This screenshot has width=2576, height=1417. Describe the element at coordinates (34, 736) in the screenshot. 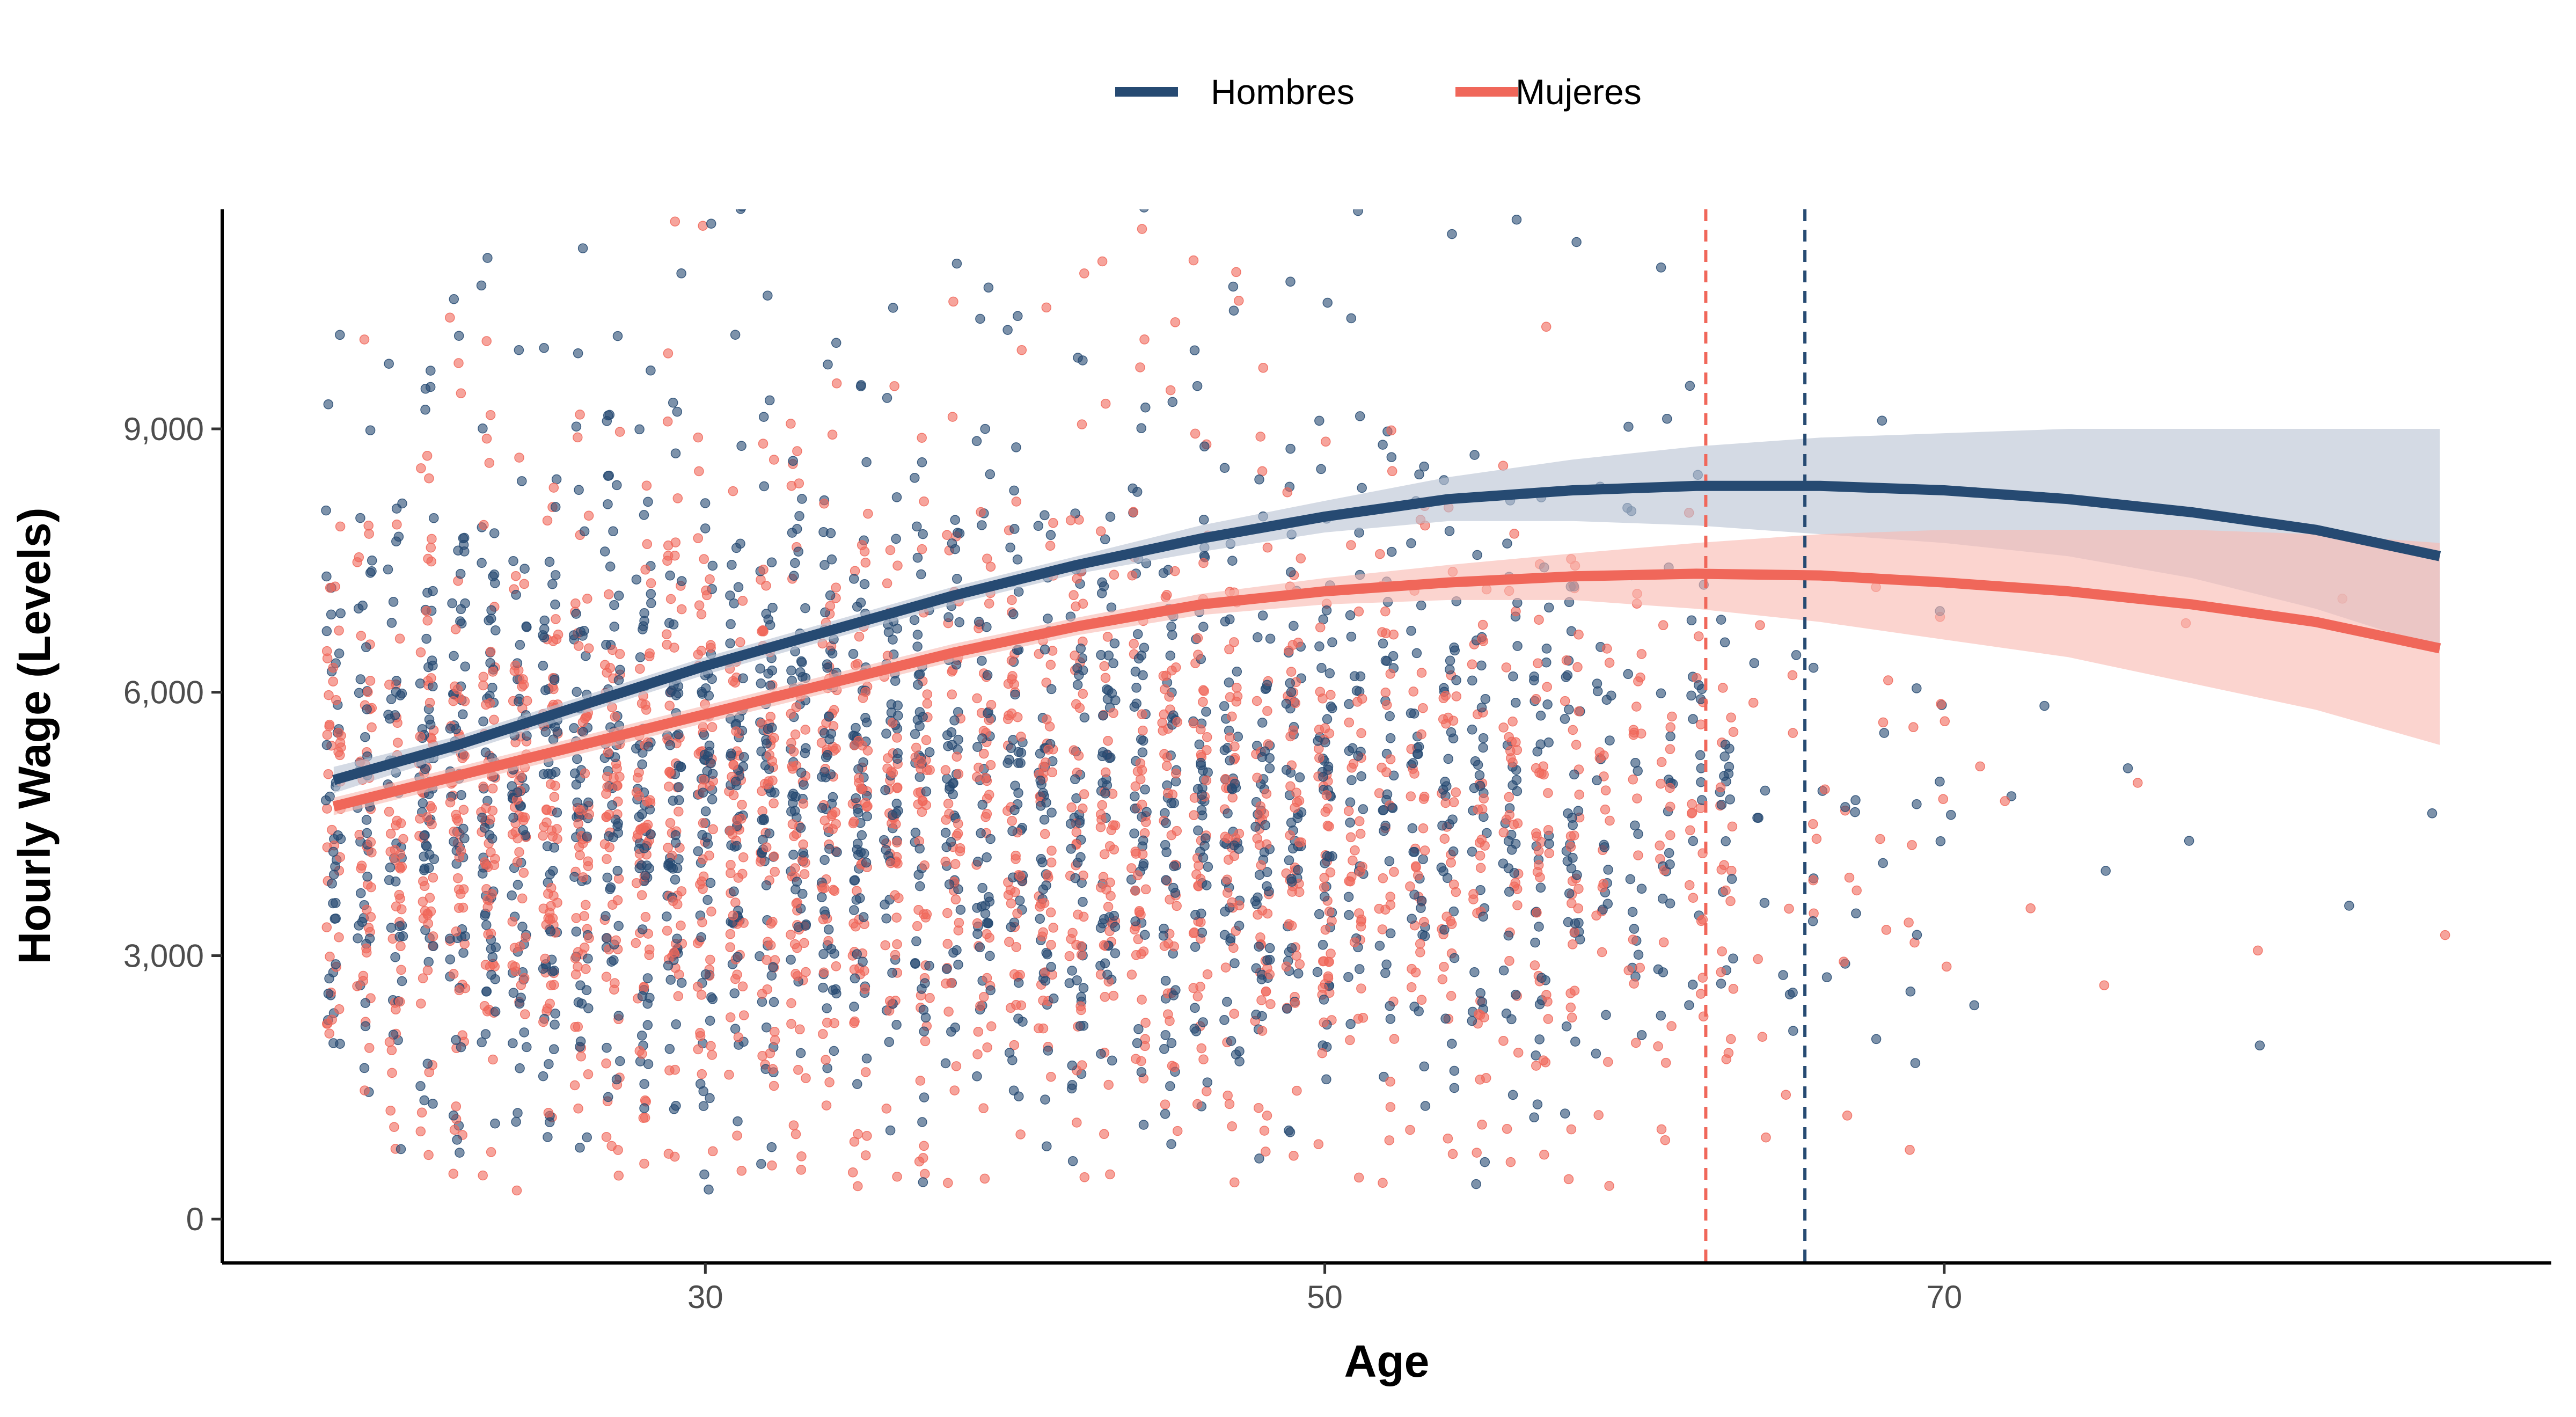

I see `y-axis-title: Hourly Wage (Levels)` at that location.